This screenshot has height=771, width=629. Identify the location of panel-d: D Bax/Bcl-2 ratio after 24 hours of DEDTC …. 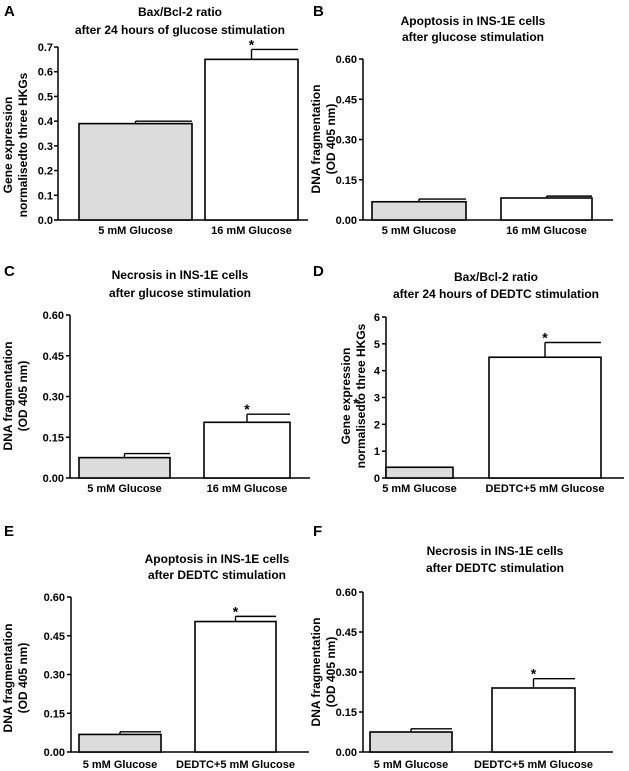
(468, 379).